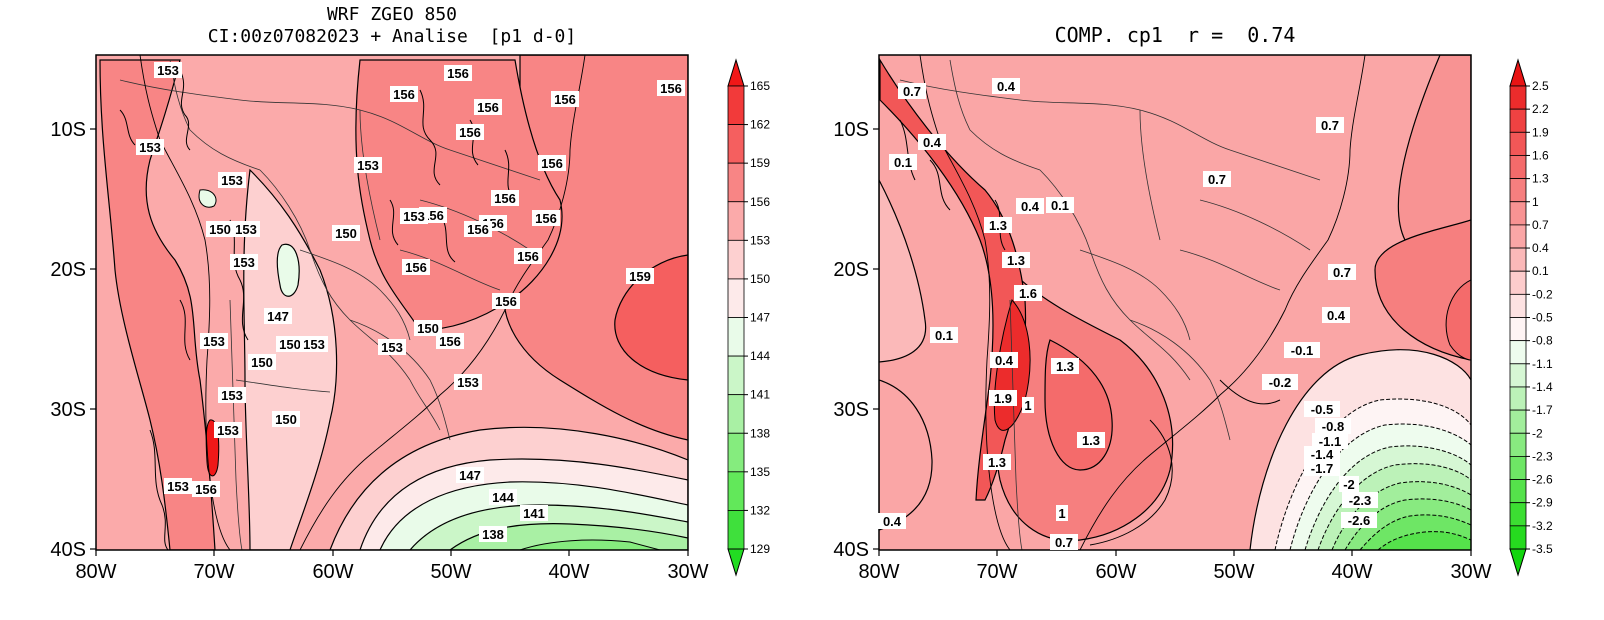 The width and height of the screenshot is (1604, 620). Describe the element at coordinates (760, 125) in the screenshot. I see `colorbar-label: 162` at that location.